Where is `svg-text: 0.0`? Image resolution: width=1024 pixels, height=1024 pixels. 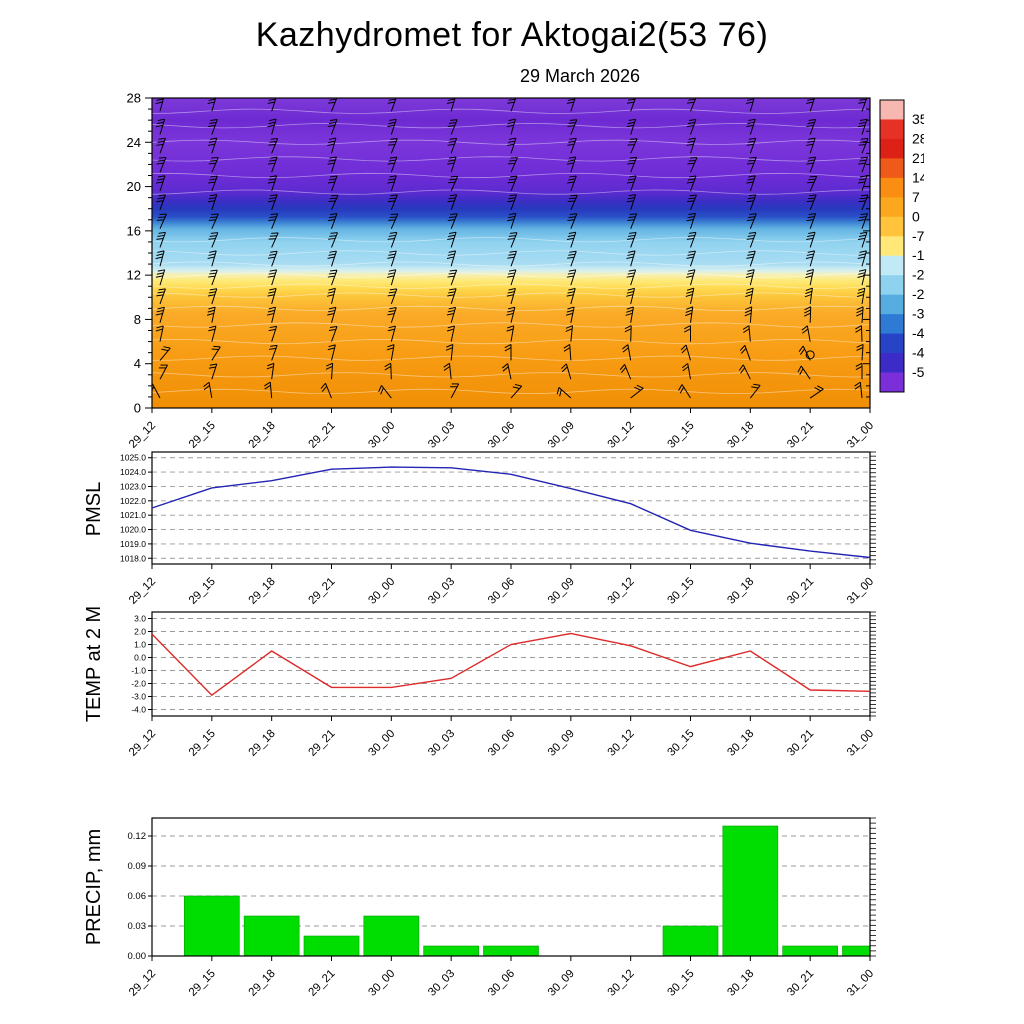
svg-text: 0.0 is located at coordinates (140, 658).